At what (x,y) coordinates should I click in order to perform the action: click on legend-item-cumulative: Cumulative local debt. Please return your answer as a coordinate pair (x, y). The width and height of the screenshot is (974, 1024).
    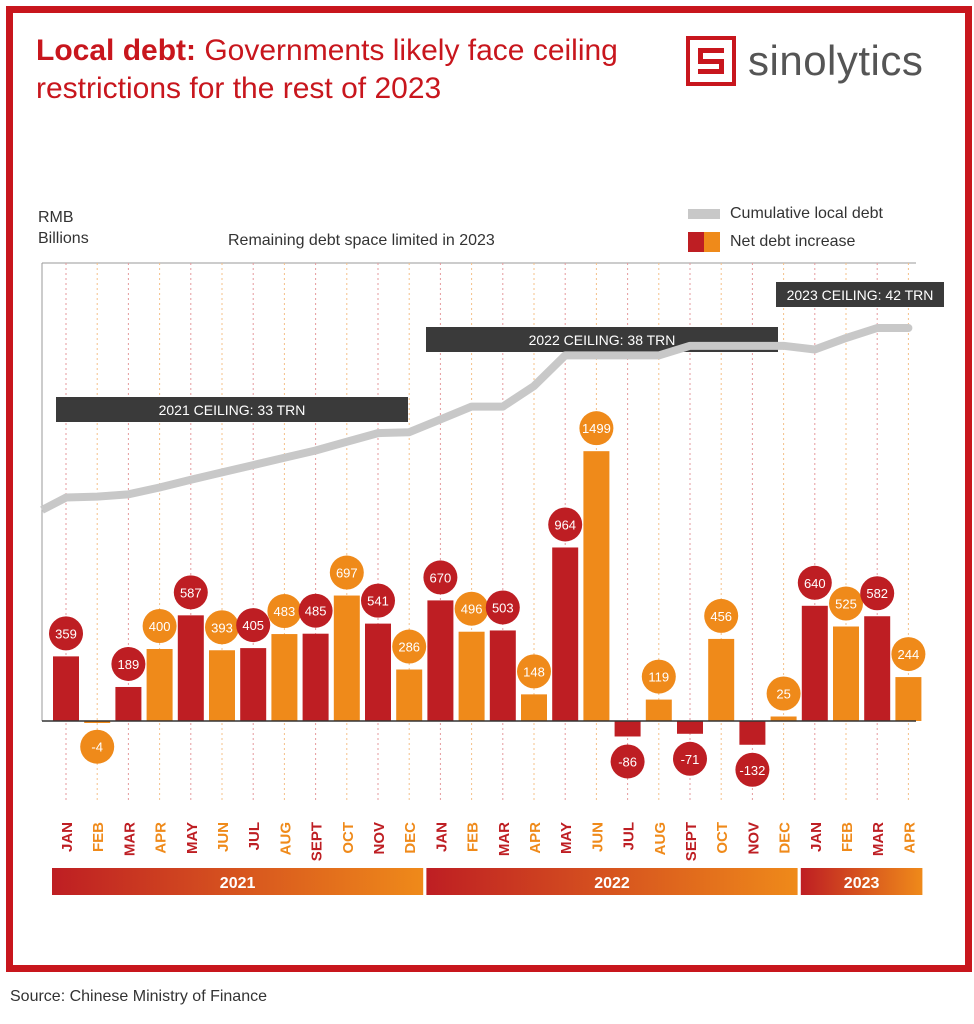
    Looking at the image, I should click on (785, 214).